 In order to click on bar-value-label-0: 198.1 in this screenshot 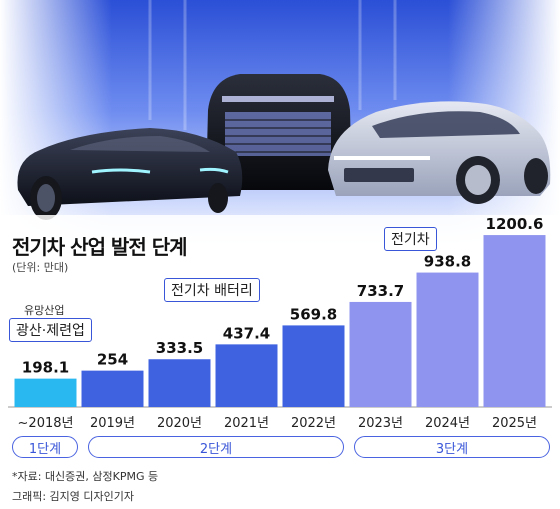, I will do `click(45, 368)`.